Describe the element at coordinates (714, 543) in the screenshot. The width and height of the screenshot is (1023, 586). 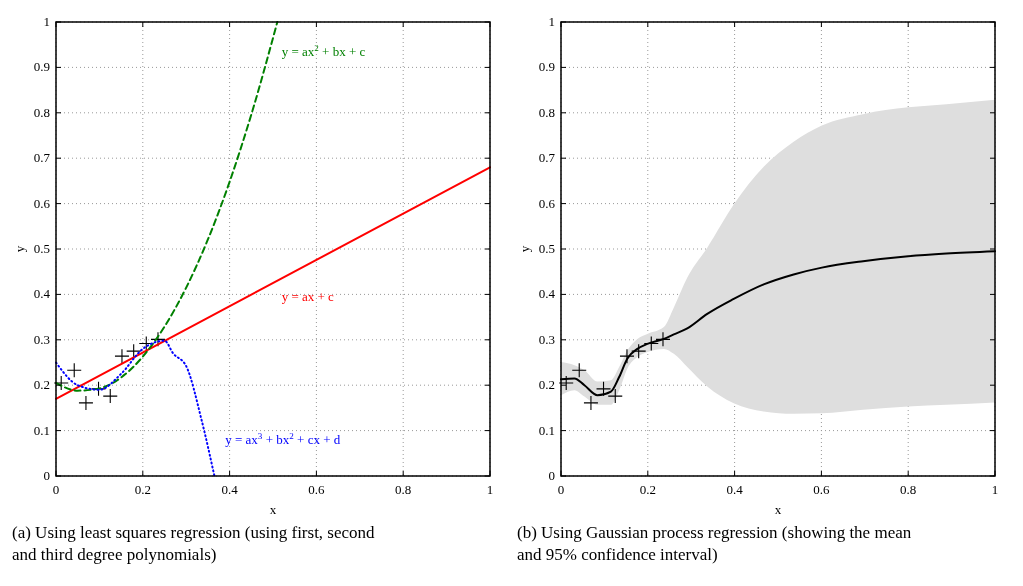
I see `text: (b) Using Gaussian process regression (showing the mean and 95% confidence interval)` at that location.